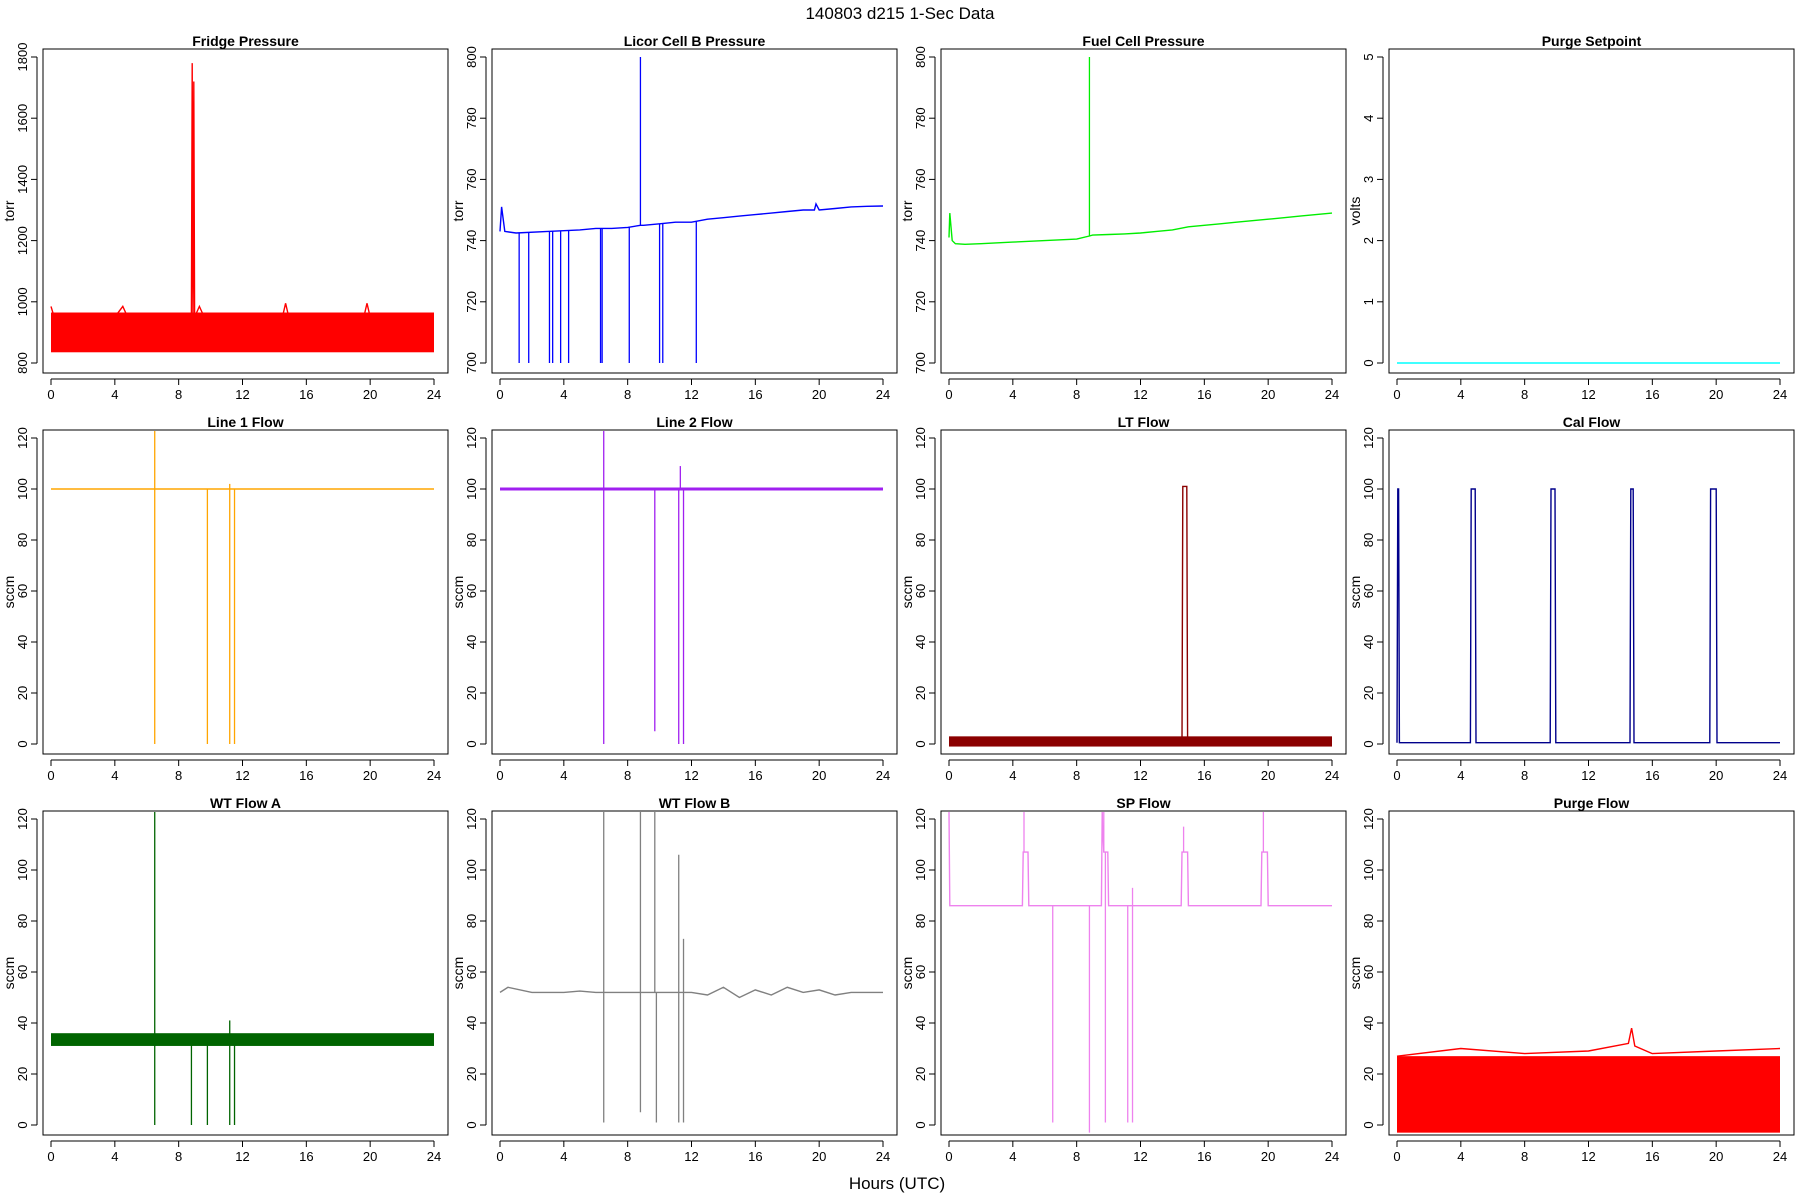 The height and width of the screenshot is (1200, 1800). Describe the element at coordinates (695, 803) in the screenshot. I see `panel-title: WT Flow B` at that location.